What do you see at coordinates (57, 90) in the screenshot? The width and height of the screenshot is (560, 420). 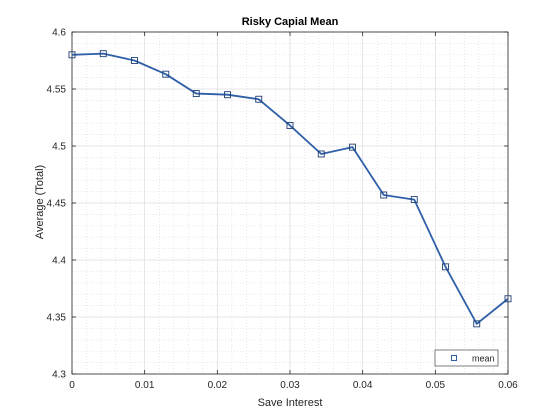 I see `y-tick-label: 4.55` at bounding box center [57, 90].